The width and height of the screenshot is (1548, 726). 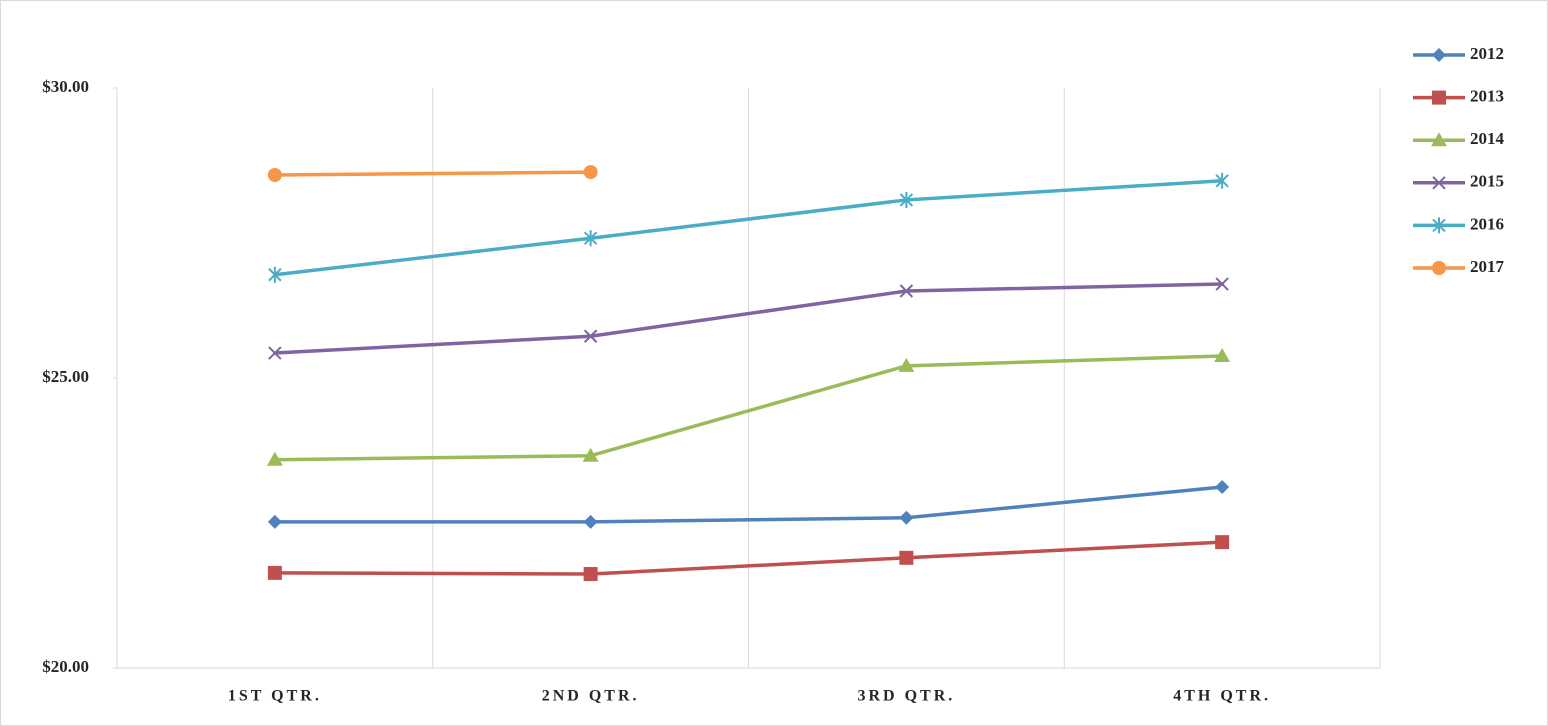 I want to click on y-tick-label: $30.00, so click(x=65, y=86).